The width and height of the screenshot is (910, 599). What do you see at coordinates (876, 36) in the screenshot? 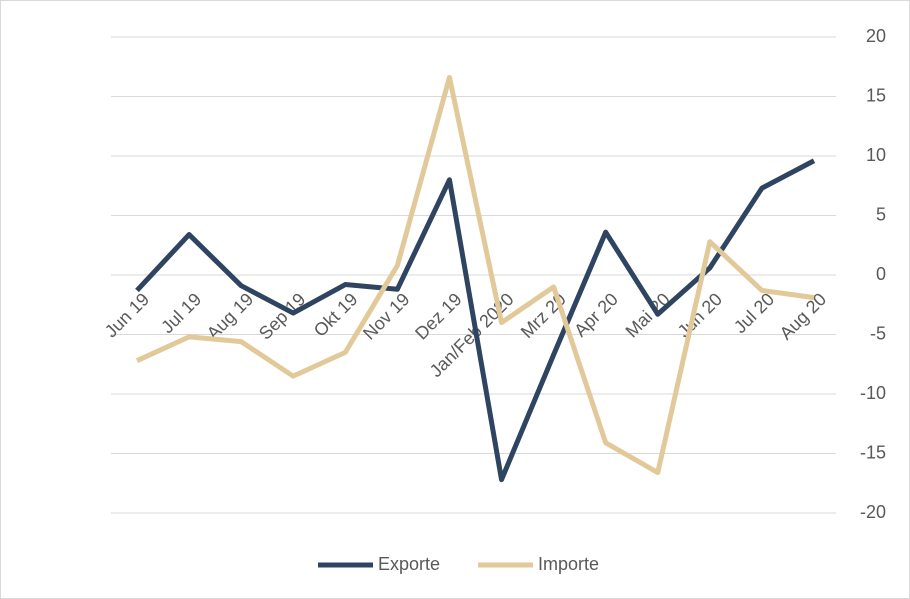
I see `y-tick-label: 20` at bounding box center [876, 36].